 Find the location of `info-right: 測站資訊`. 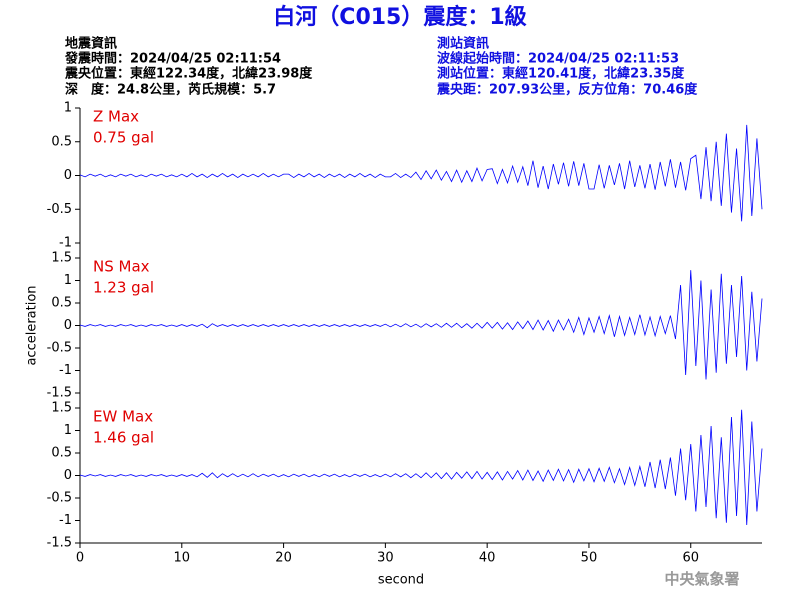

info-right: 測站資訊 is located at coordinates (463, 44).